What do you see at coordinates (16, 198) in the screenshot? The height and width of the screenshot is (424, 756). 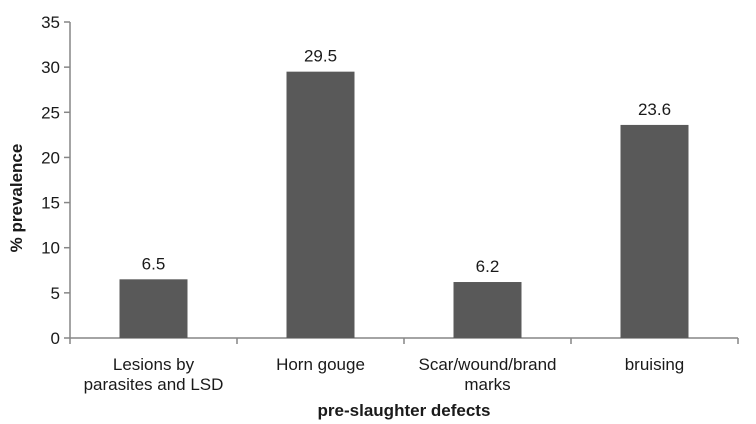 I see `y-axis-title: % prevalence` at bounding box center [16, 198].